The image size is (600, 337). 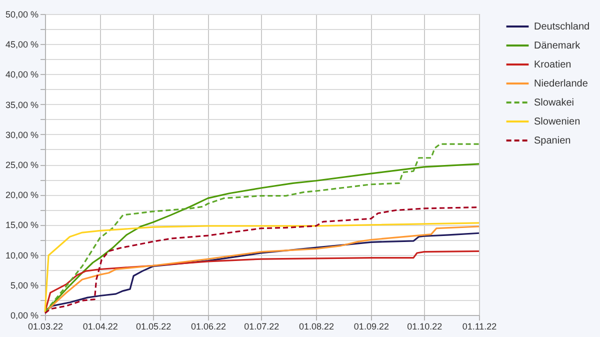 I want to click on y-tick-label: 15,00 %, so click(x=21, y=225).